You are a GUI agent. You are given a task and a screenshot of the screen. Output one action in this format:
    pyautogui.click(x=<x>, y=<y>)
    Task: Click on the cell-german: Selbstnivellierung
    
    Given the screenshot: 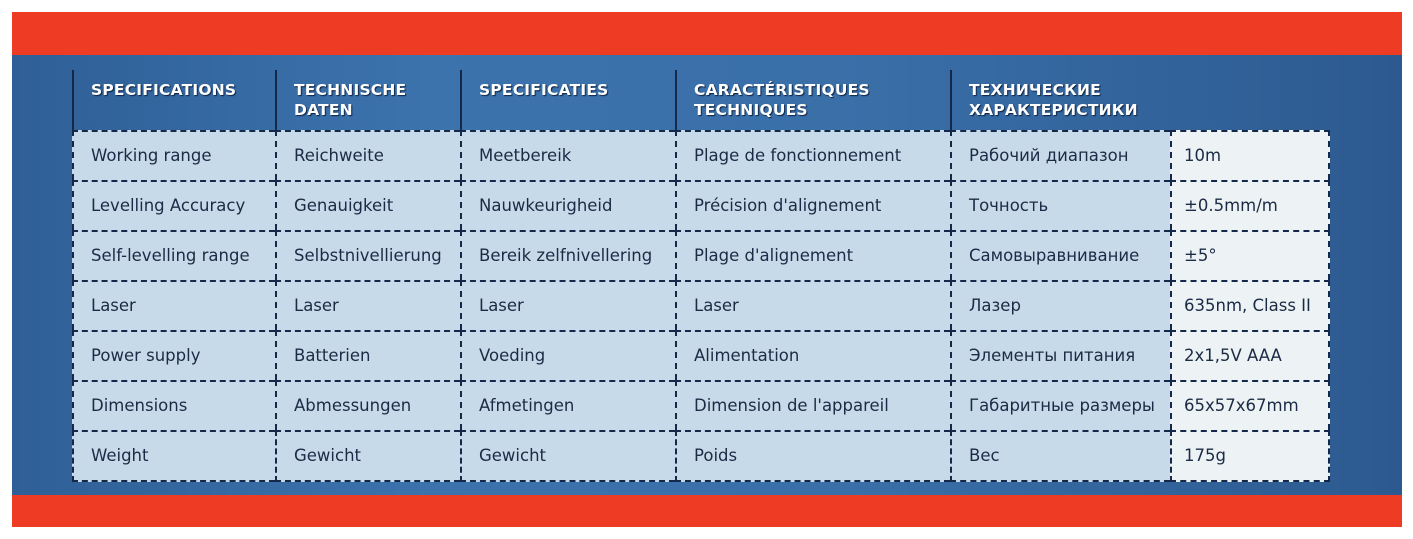 What is the action you would take?
    pyautogui.click(x=367, y=255)
    